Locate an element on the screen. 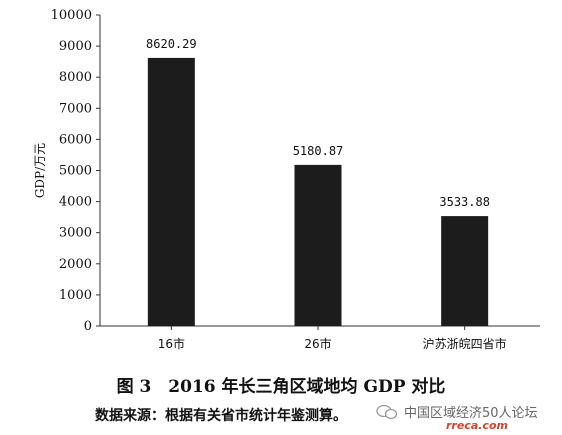  y-axis-label: GDP/万元 is located at coordinates (40, 170).